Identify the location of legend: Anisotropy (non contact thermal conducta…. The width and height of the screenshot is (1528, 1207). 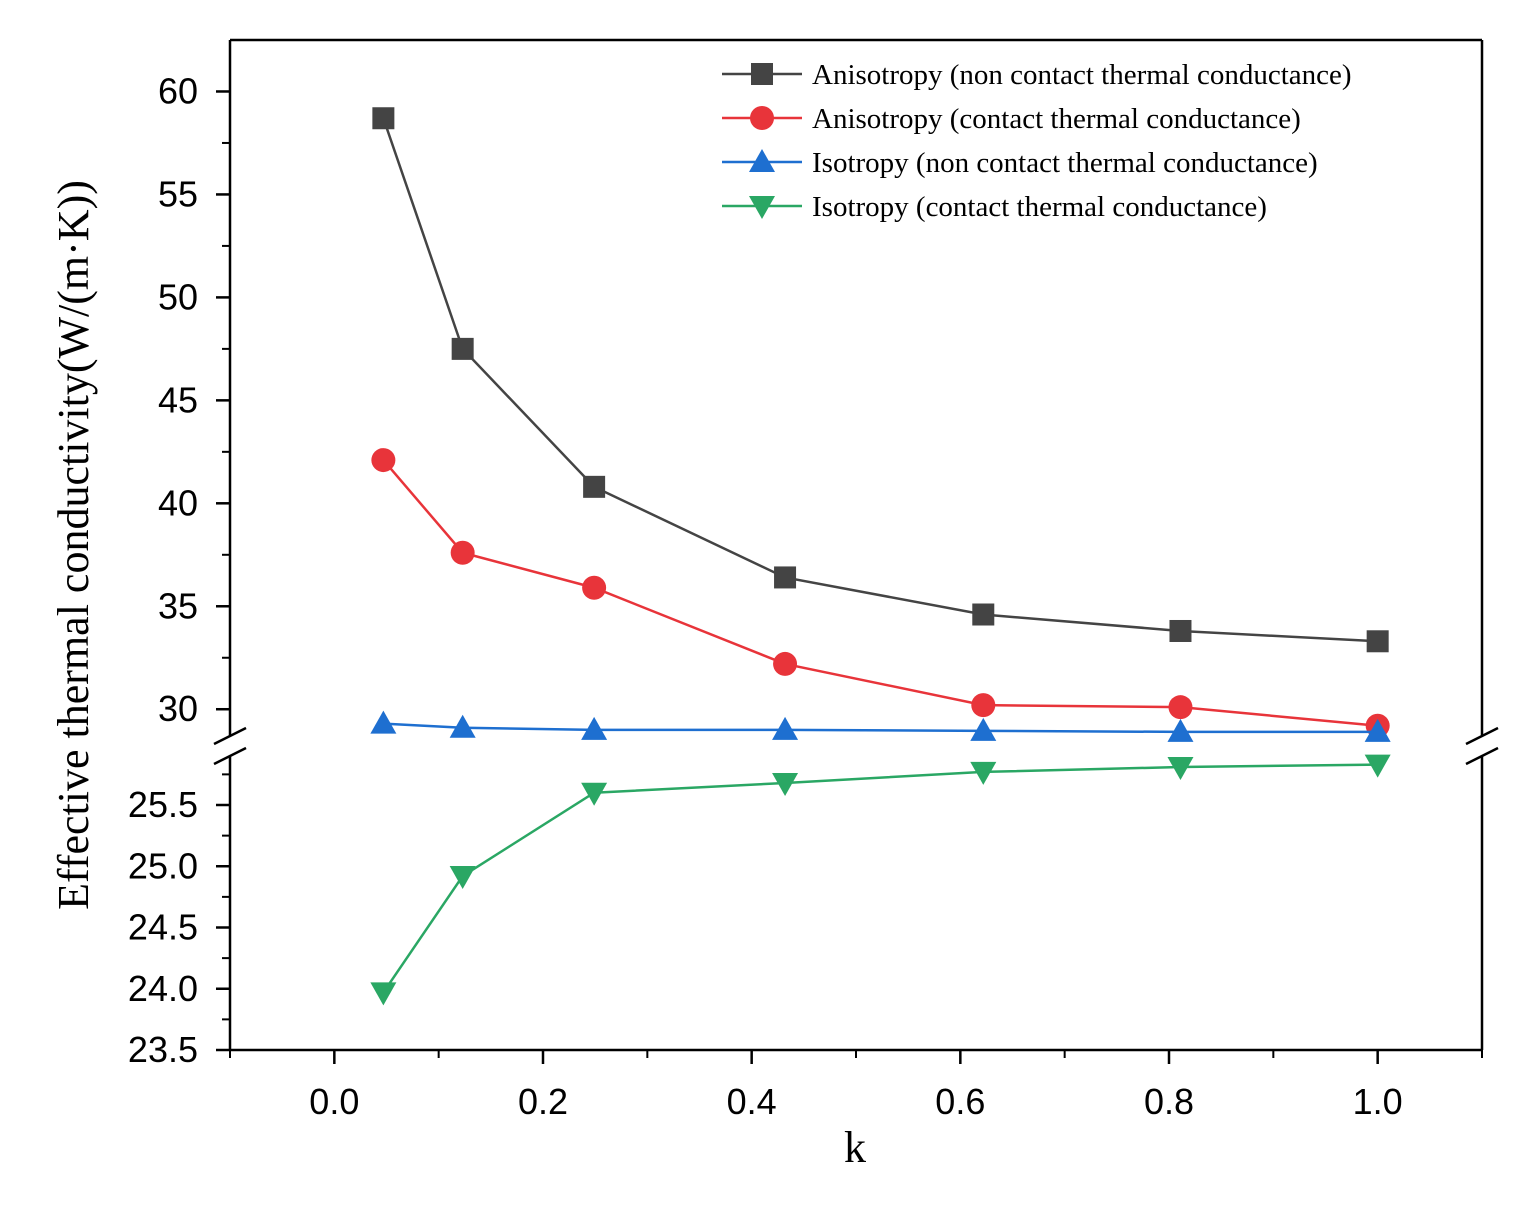
(1037, 141).